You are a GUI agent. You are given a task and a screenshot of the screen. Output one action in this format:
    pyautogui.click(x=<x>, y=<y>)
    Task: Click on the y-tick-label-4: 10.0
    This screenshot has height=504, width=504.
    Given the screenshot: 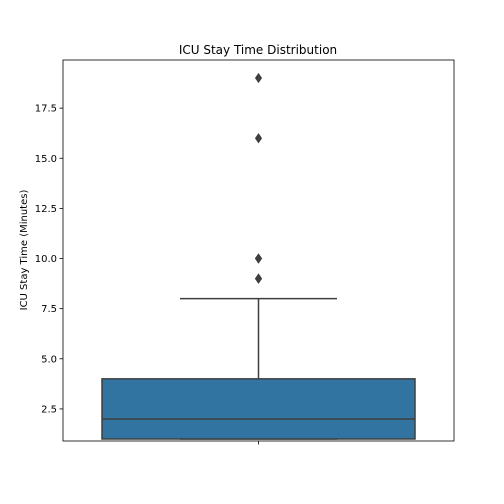 What is the action you would take?
    pyautogui.click(x=46, y=259)
    